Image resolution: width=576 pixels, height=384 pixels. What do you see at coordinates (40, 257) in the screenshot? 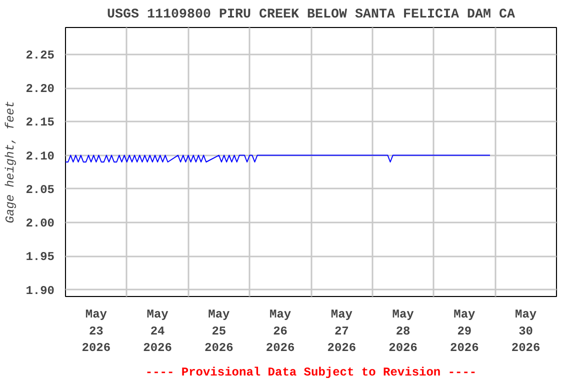
I see `y-tick-label: 1.95` at bounding box center [40, 257].